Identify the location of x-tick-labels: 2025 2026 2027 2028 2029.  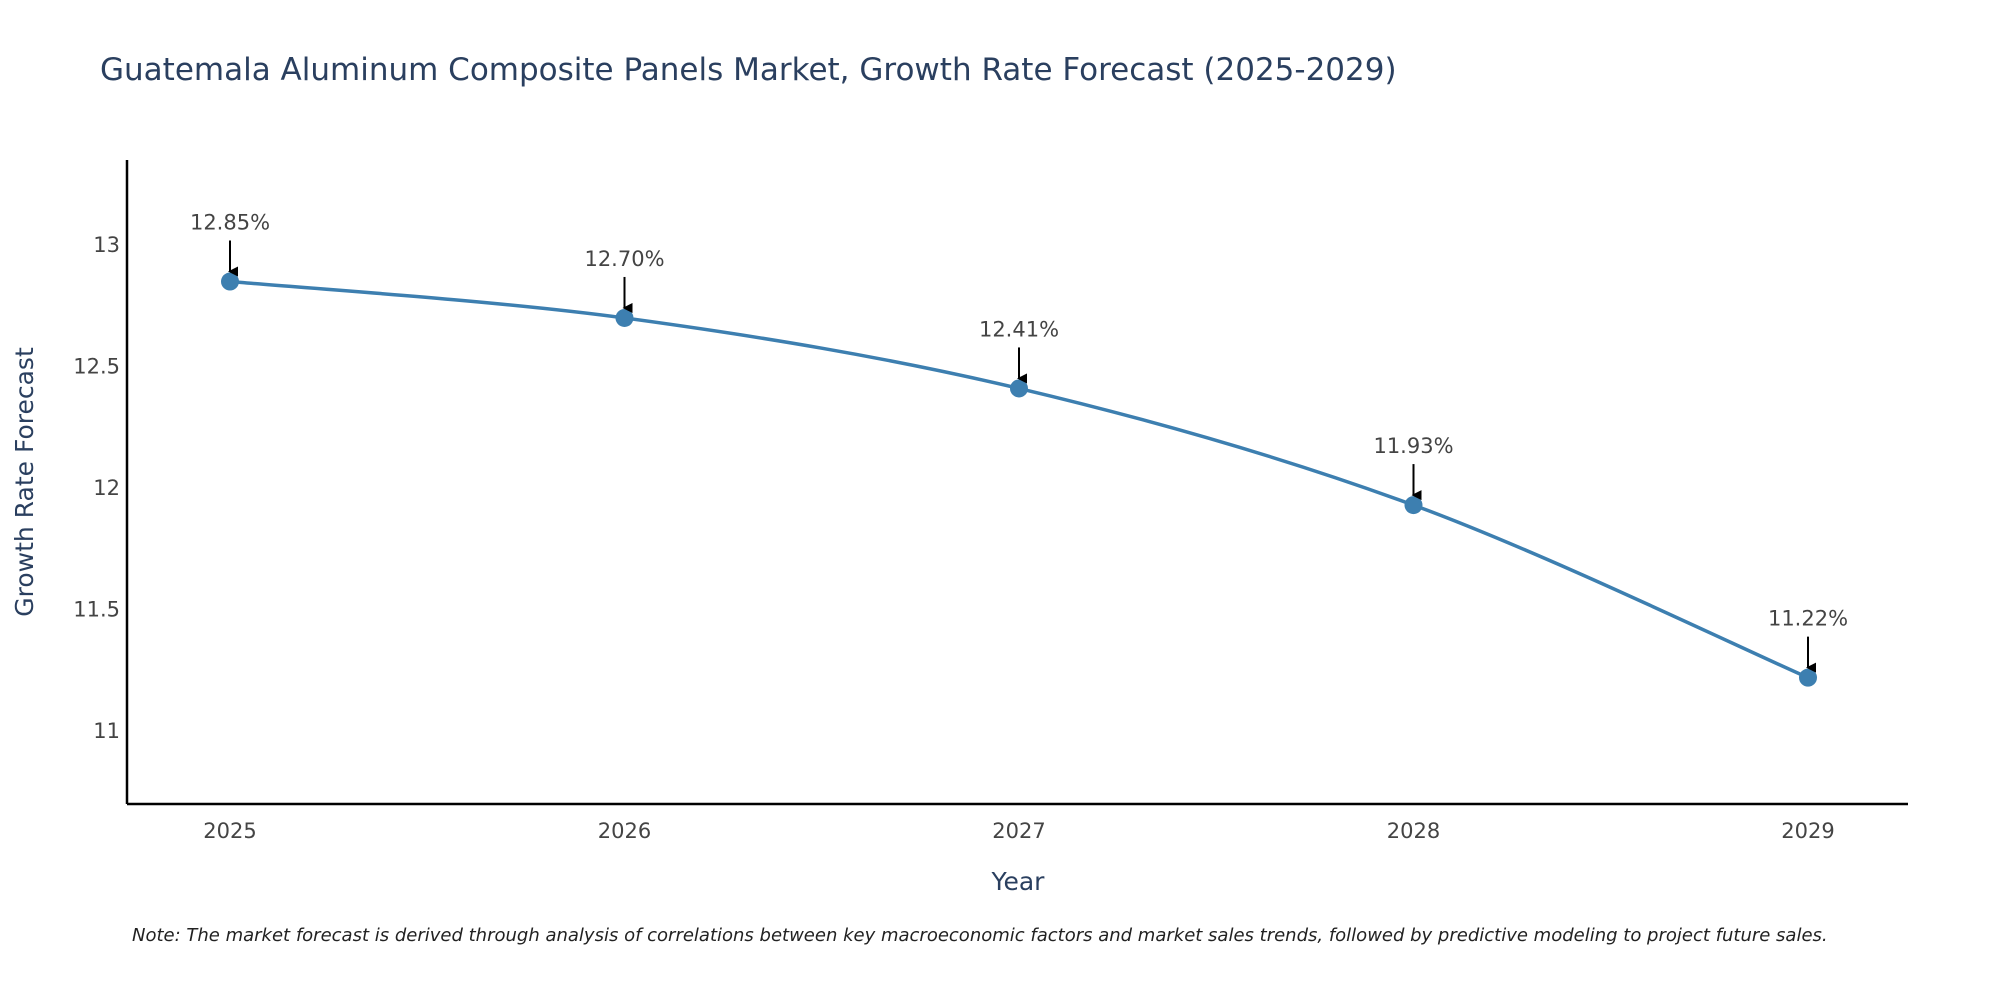
(1018, 831).